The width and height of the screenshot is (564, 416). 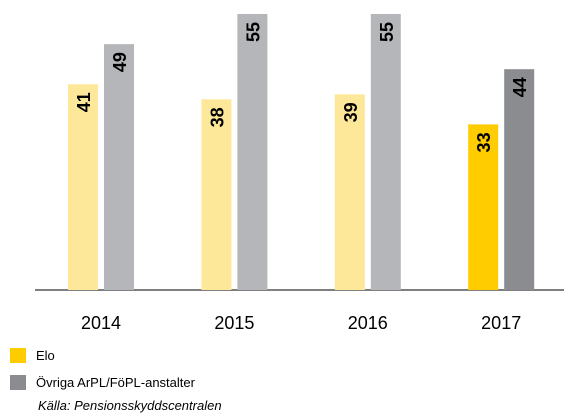 What do you see at coordinates (234, 323) in the screenshot?
I see `x-tick-label: 2015` at bounding box center [234, 323].